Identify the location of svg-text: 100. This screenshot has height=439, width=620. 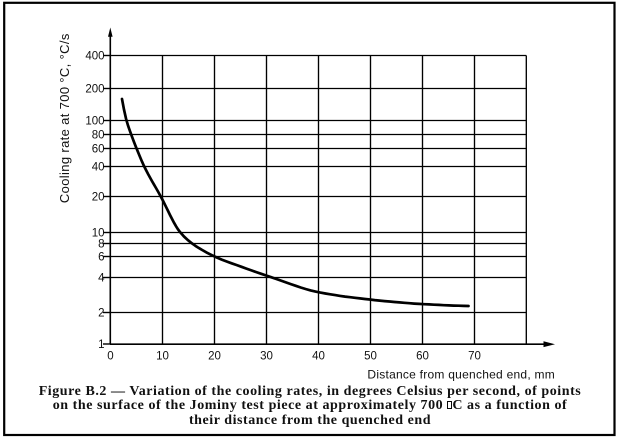
(94, 122).